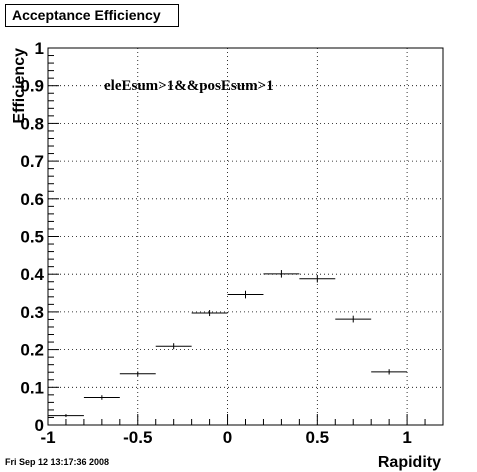 The image size is (477, 472). I want to click on x-axis-label: Rapidity, so click(409, 462).